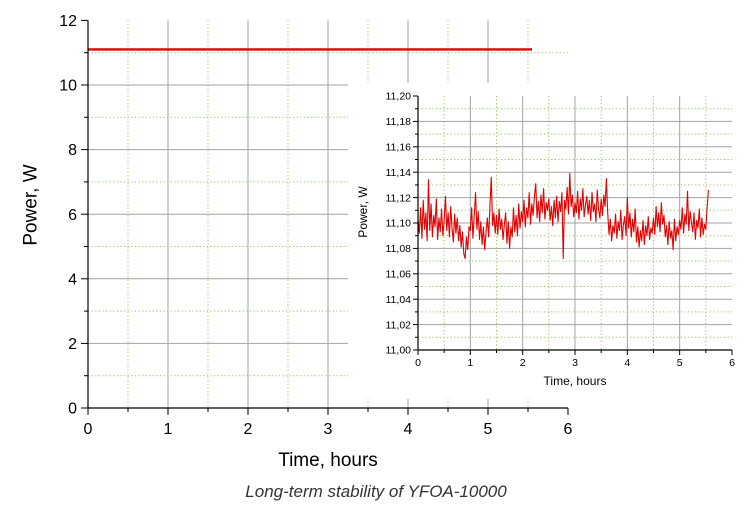 This screenshot has width=752, height=526. I want to click on main-y-tick-label: 4, so click(72, 279).